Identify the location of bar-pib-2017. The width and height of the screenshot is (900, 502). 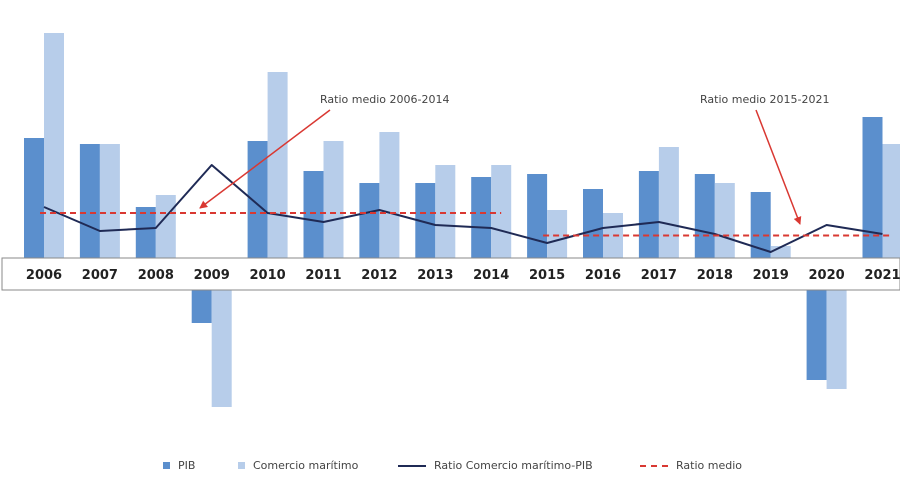
(648, 214).